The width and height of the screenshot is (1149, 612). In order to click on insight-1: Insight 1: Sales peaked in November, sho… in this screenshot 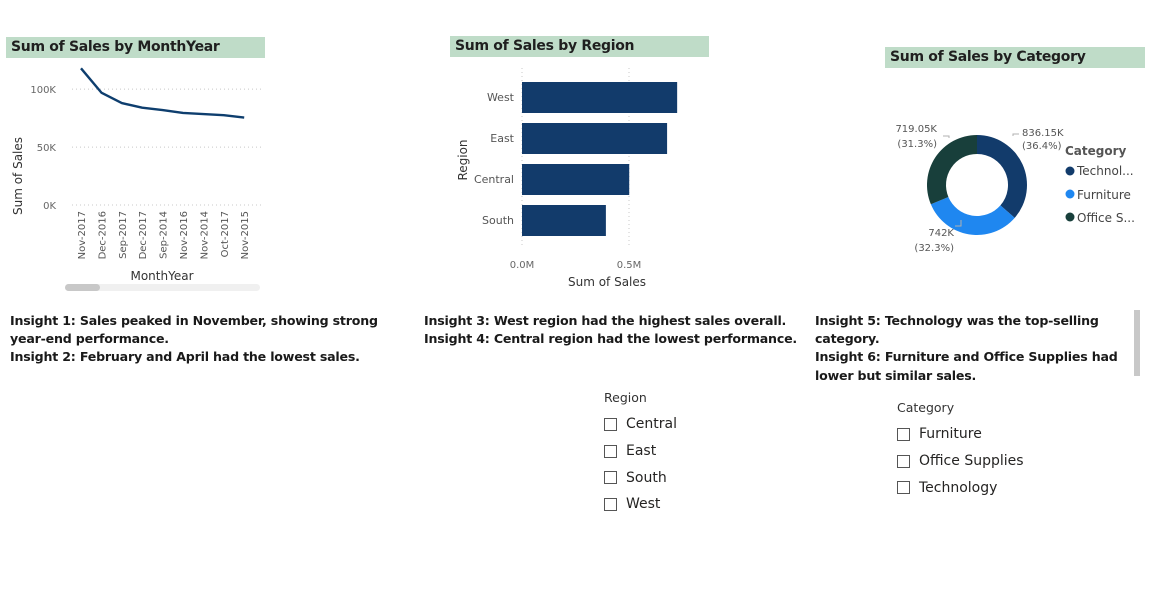, I will do `click(194, 330)`.